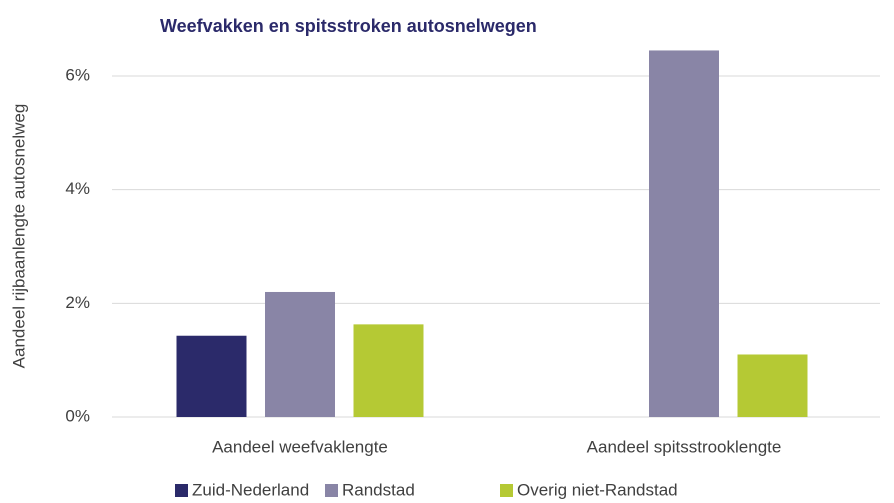 This screenshot has width=894, height=503. I want to click on x-tick-label: Aandeel weefvaklengte, so click(300, 446).